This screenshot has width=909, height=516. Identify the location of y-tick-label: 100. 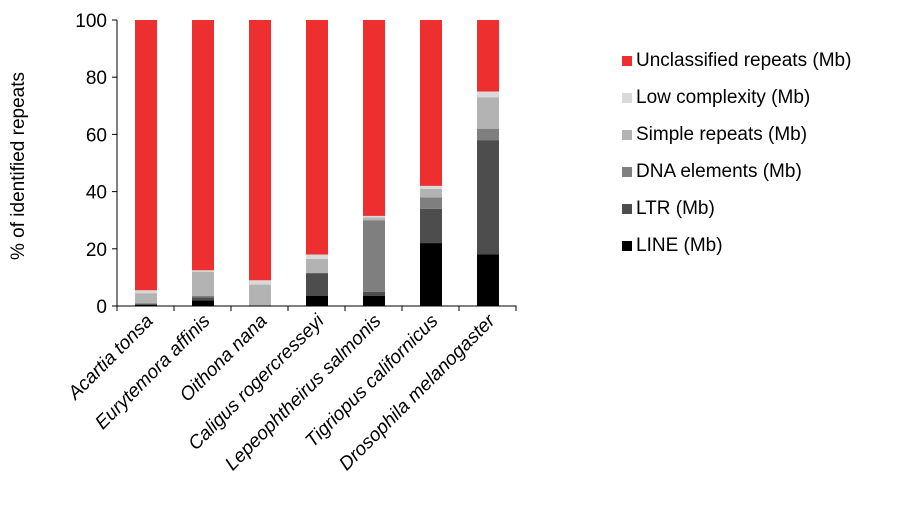
(91, 21).